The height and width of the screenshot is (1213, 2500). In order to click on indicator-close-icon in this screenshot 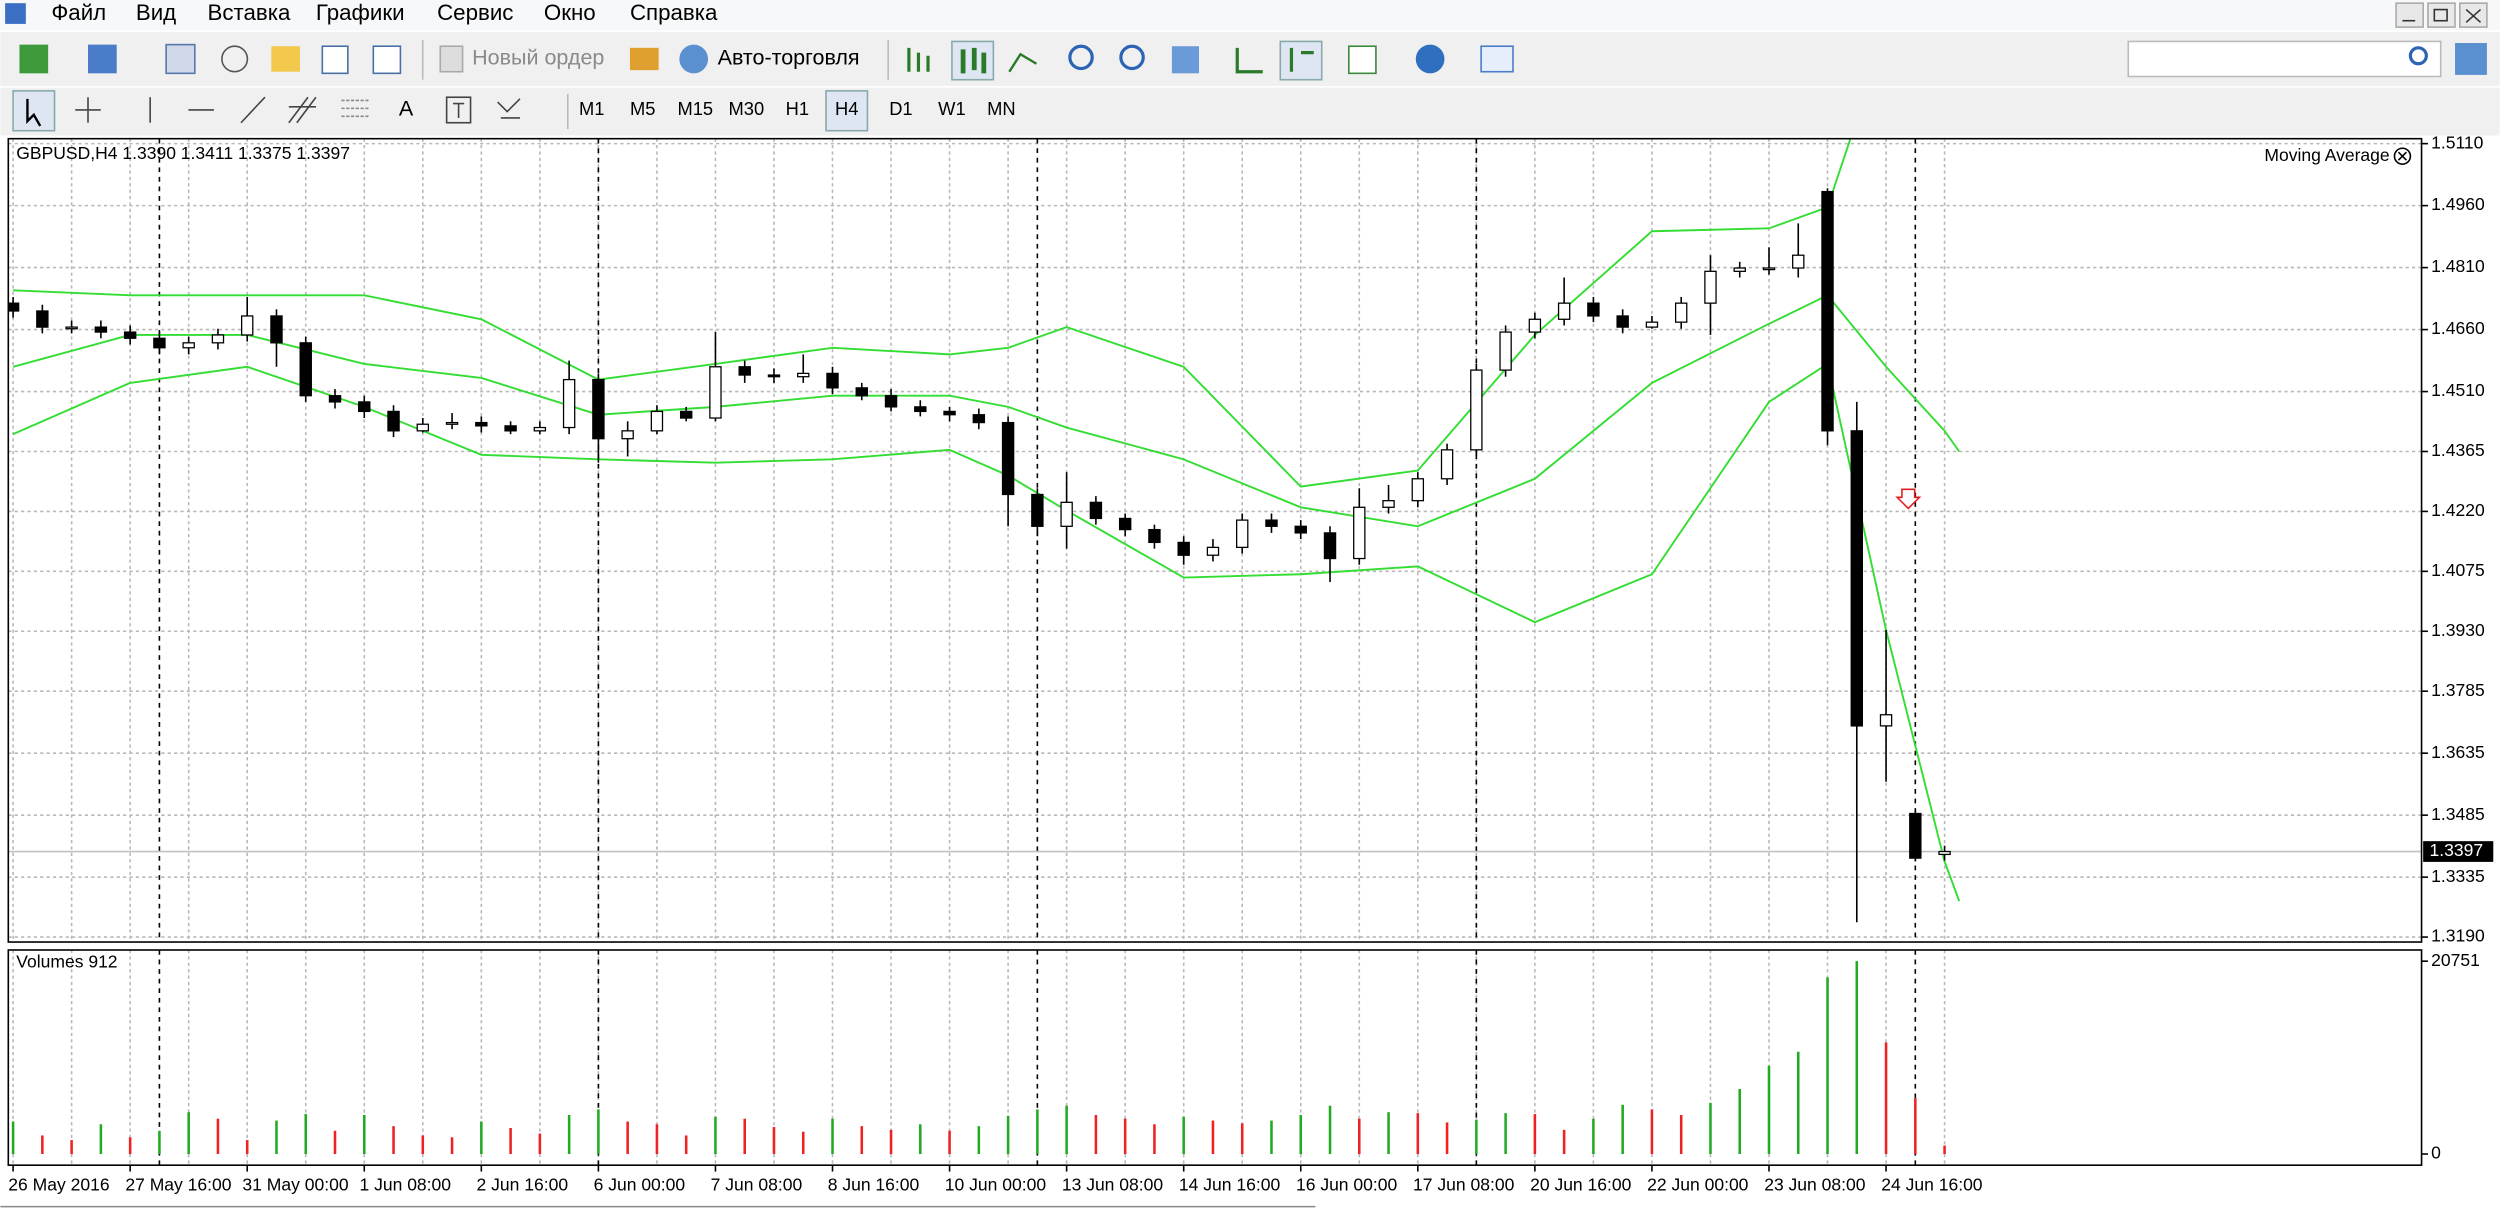, I will do `click(2402, 156)`.